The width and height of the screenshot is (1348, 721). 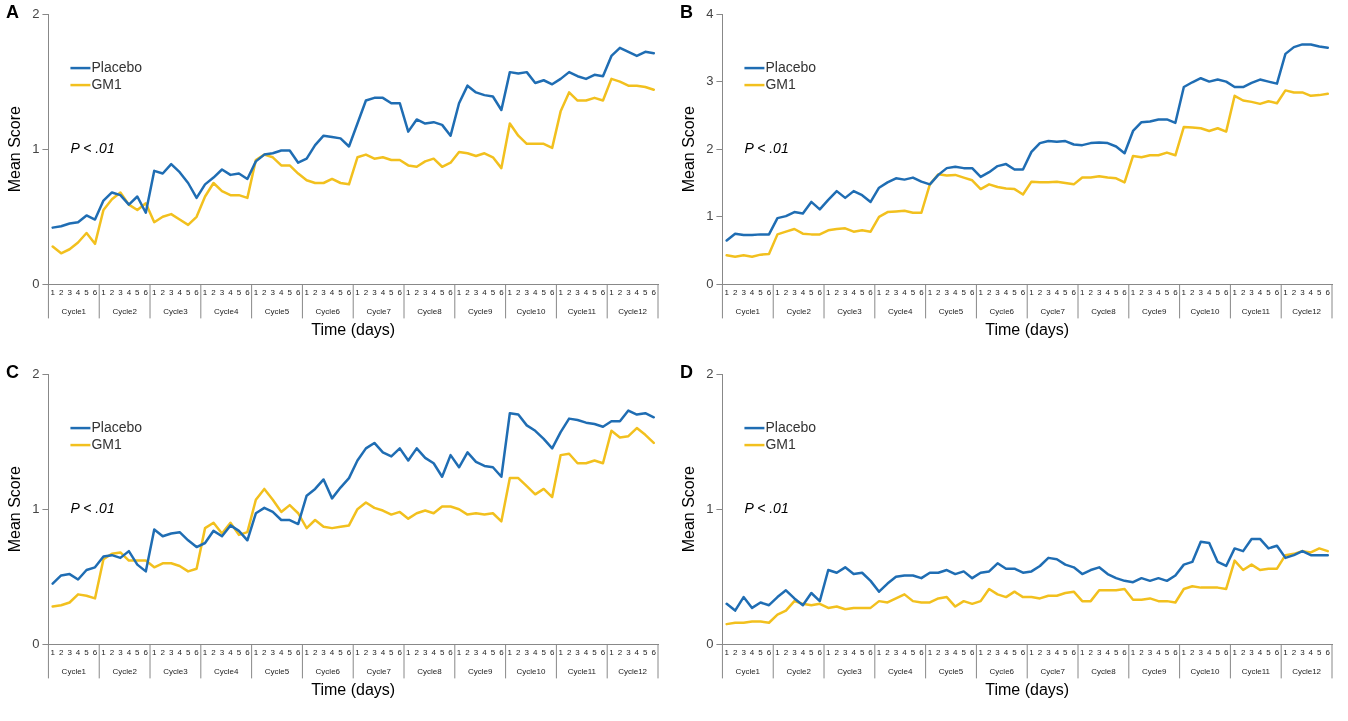 What do you see at coordinates (1205, 671) in the screenshot?
I see `text: Cycle10` at bounding box center [1205, 671].